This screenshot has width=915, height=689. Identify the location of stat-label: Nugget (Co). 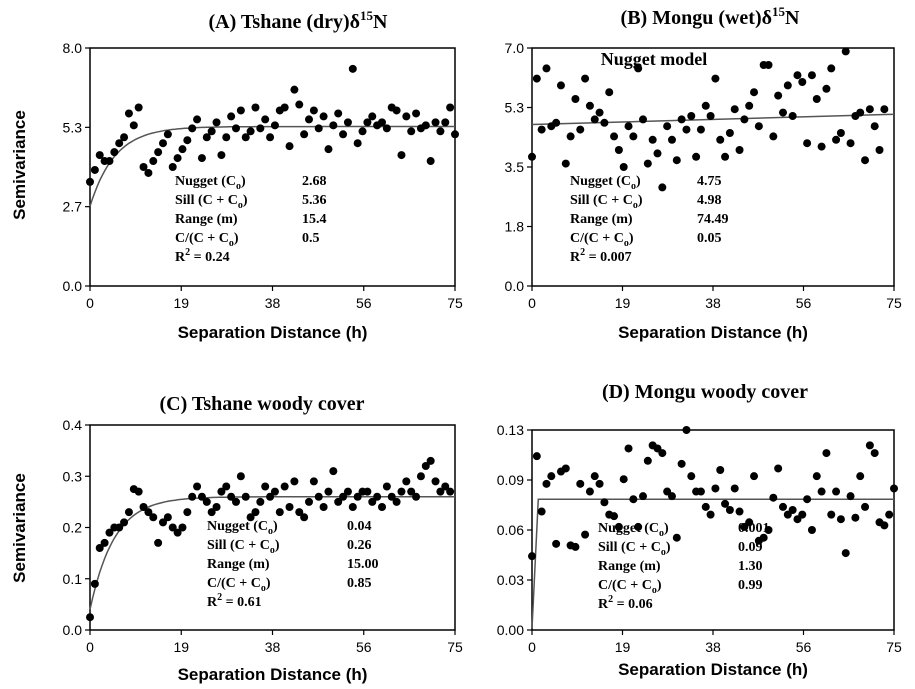
(242, 528).